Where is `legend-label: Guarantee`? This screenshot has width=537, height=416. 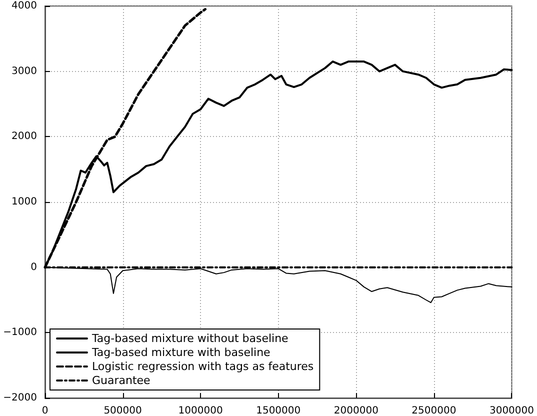 legend-label: Guarantee is located at coordinates (121, 380).